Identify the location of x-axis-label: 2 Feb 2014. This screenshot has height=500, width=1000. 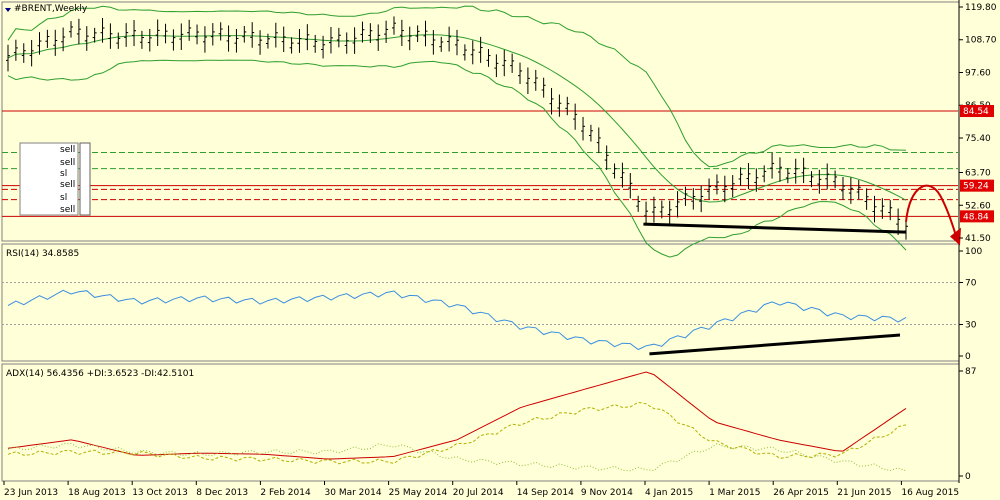
(285, 493).